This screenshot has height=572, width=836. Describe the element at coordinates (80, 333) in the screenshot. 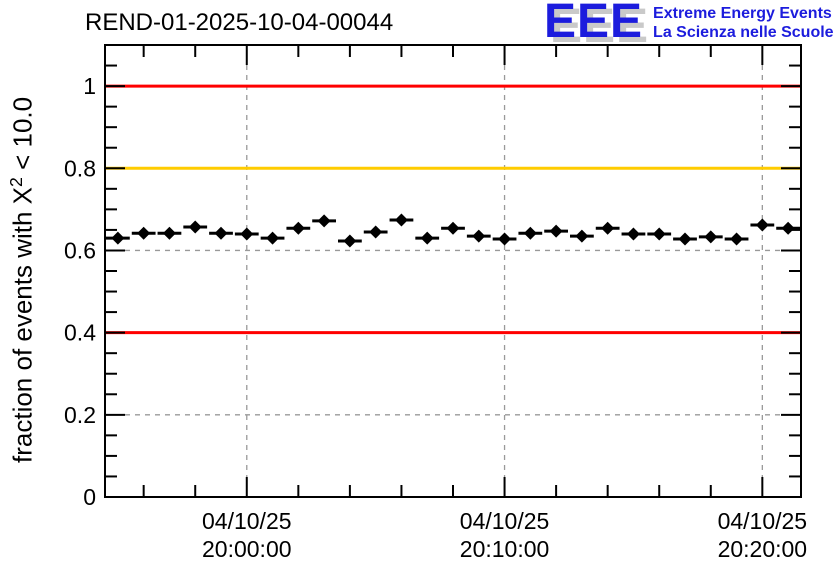

I see `y-tick-label: 0.4` at that location.